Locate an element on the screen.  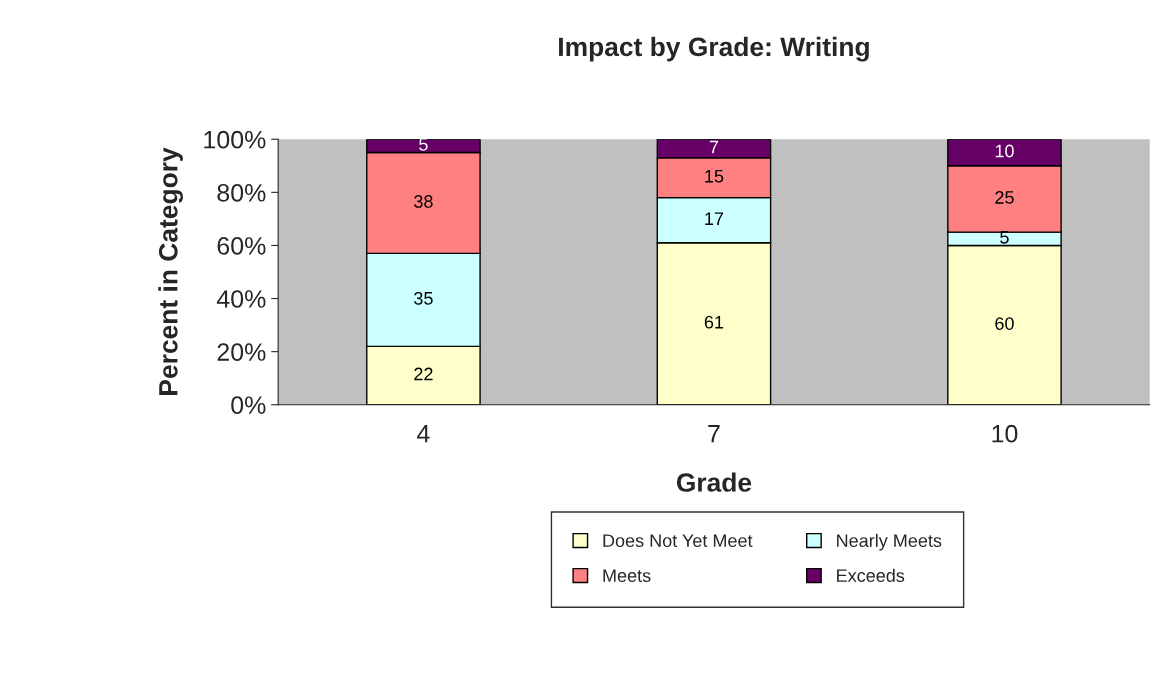
data-label: 35 is located at coordinates (423, 298).